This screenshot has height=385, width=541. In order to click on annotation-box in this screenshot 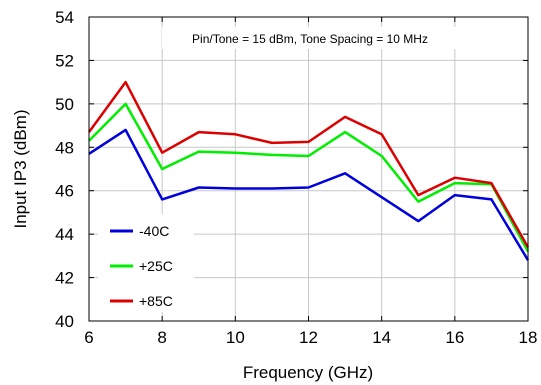, I will do `click(310, 38)`.